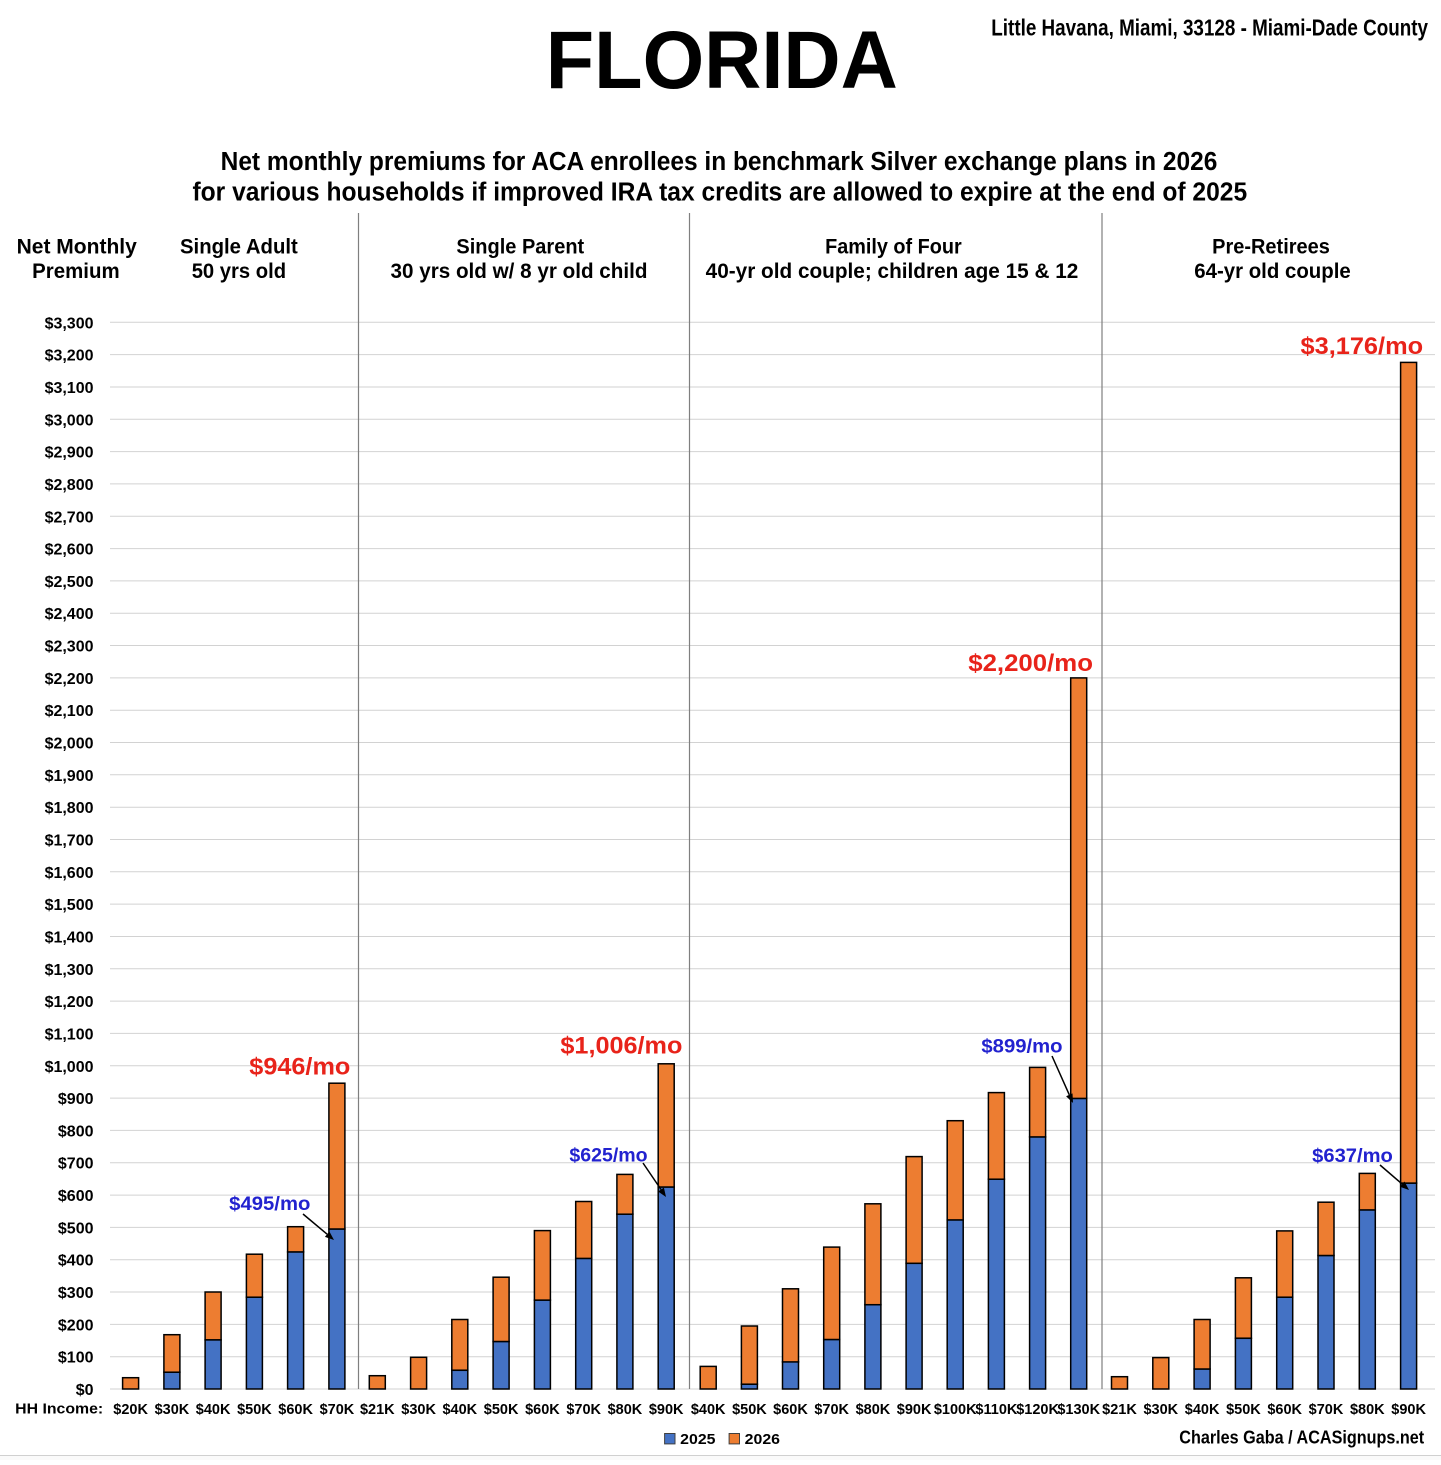 This screenshot has height=1465, width=1441. What do you see at coordinates (1272, 271) in the screenshot?
I see `svg-text: 64-yr old couple` at bounding box center [1272, 271].